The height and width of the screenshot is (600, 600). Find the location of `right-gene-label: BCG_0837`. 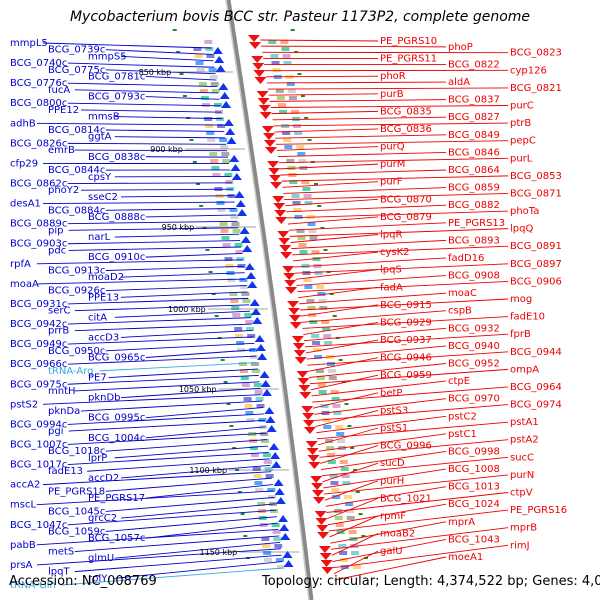

right-gene-label: BCG_0837 is located at coordinates (474, 100).